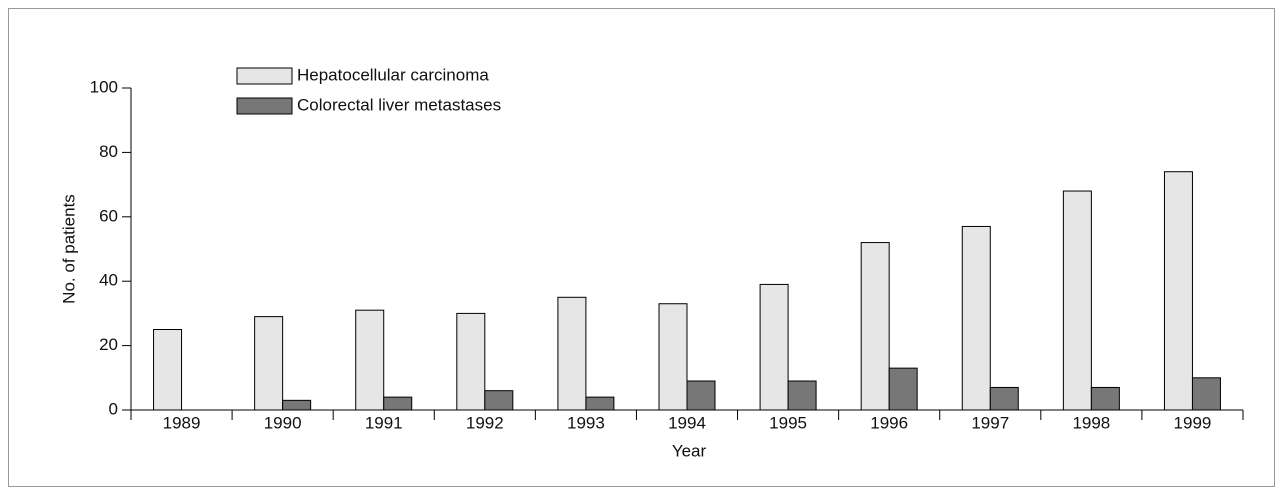 The height and width of the screenshot is (495, 1283). What do you see at coordinates (113, 408) in the screenshot?
I see `y-tick-label: 0` at bounding box center [113, 408].